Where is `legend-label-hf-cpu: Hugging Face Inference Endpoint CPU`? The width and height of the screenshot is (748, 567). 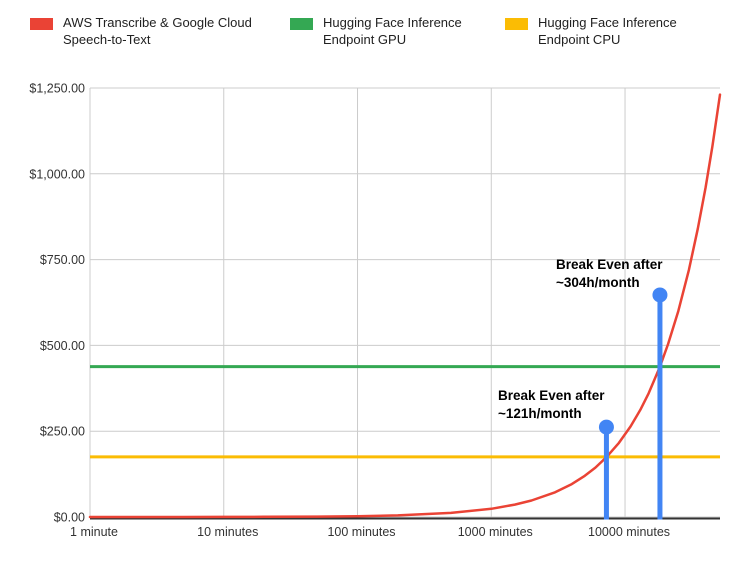 legend-label-hf-cpu: Hugging Face Inference Endpoint CPU is located at coordinates (607, 31).